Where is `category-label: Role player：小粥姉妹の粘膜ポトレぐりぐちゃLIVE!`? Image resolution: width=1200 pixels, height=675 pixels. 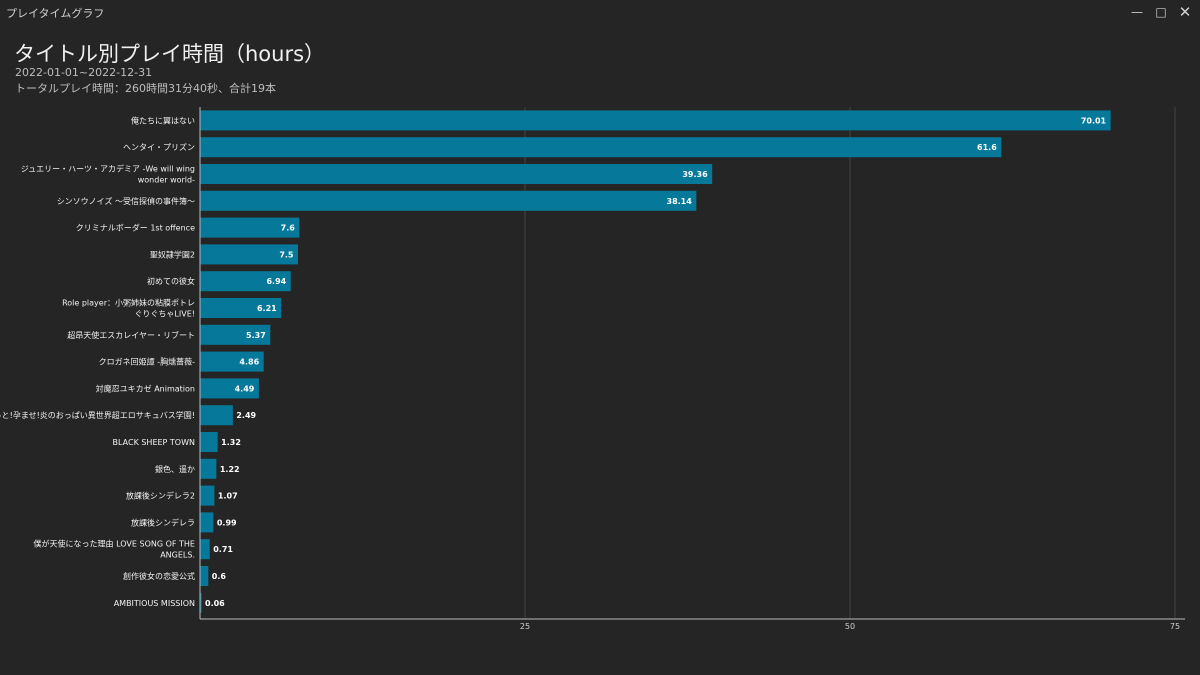
category-label: Role player：小粥姉妹の粘膜ポトレぐりぐちゃLIVE! is located at coordinates (128, 308).